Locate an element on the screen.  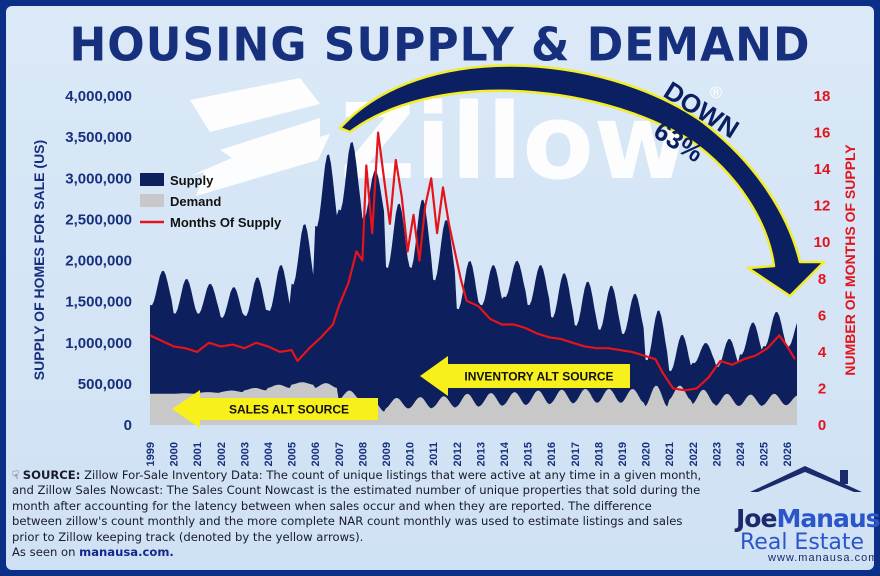
source-label: SOURCE: is located at coordinates (51, 475).